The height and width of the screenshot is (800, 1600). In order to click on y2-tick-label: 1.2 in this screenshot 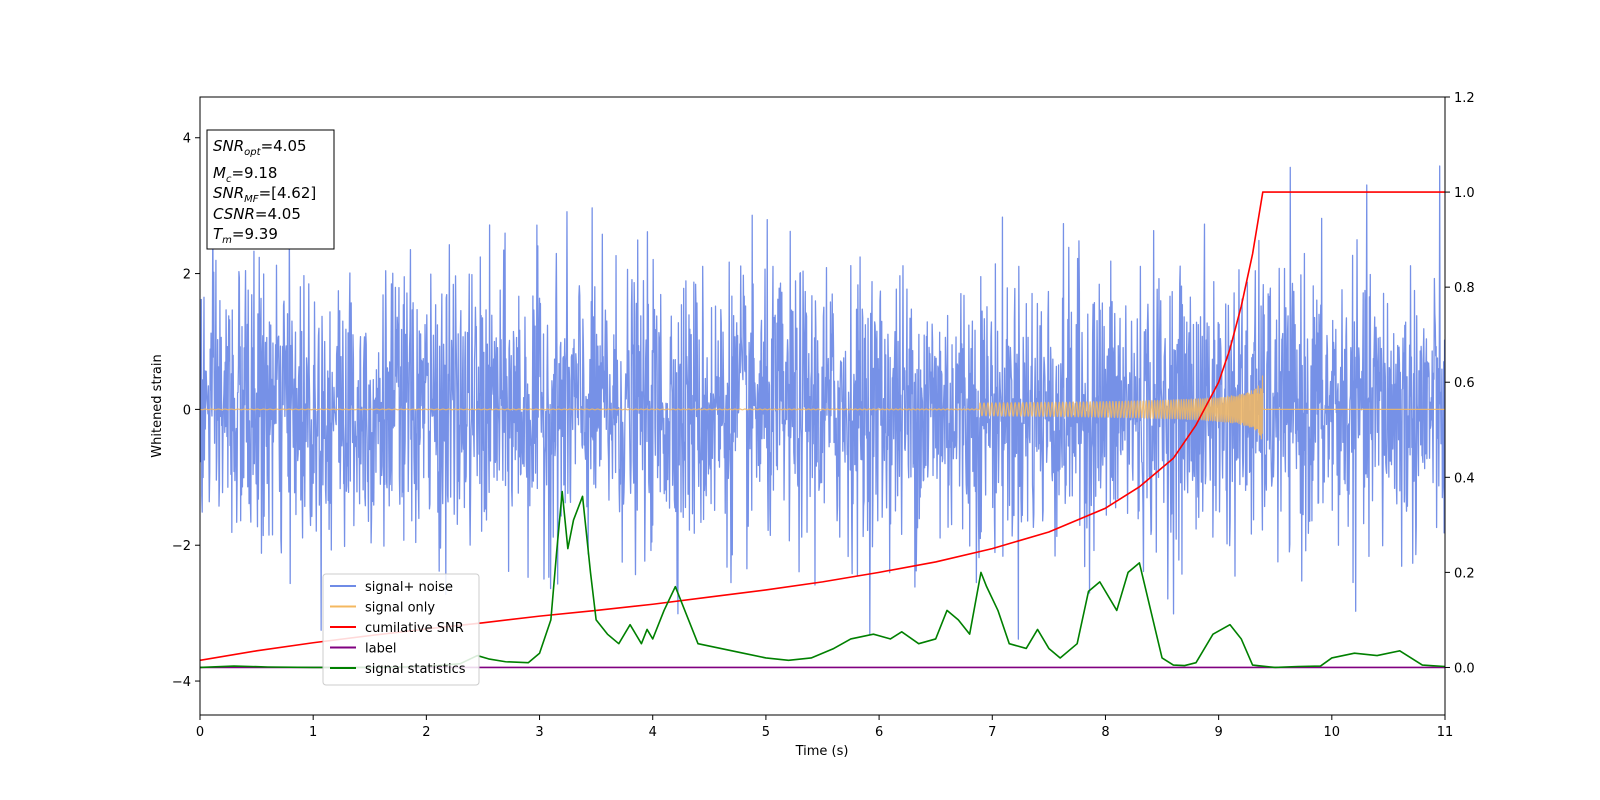, I will do `click(1464, 98)`.